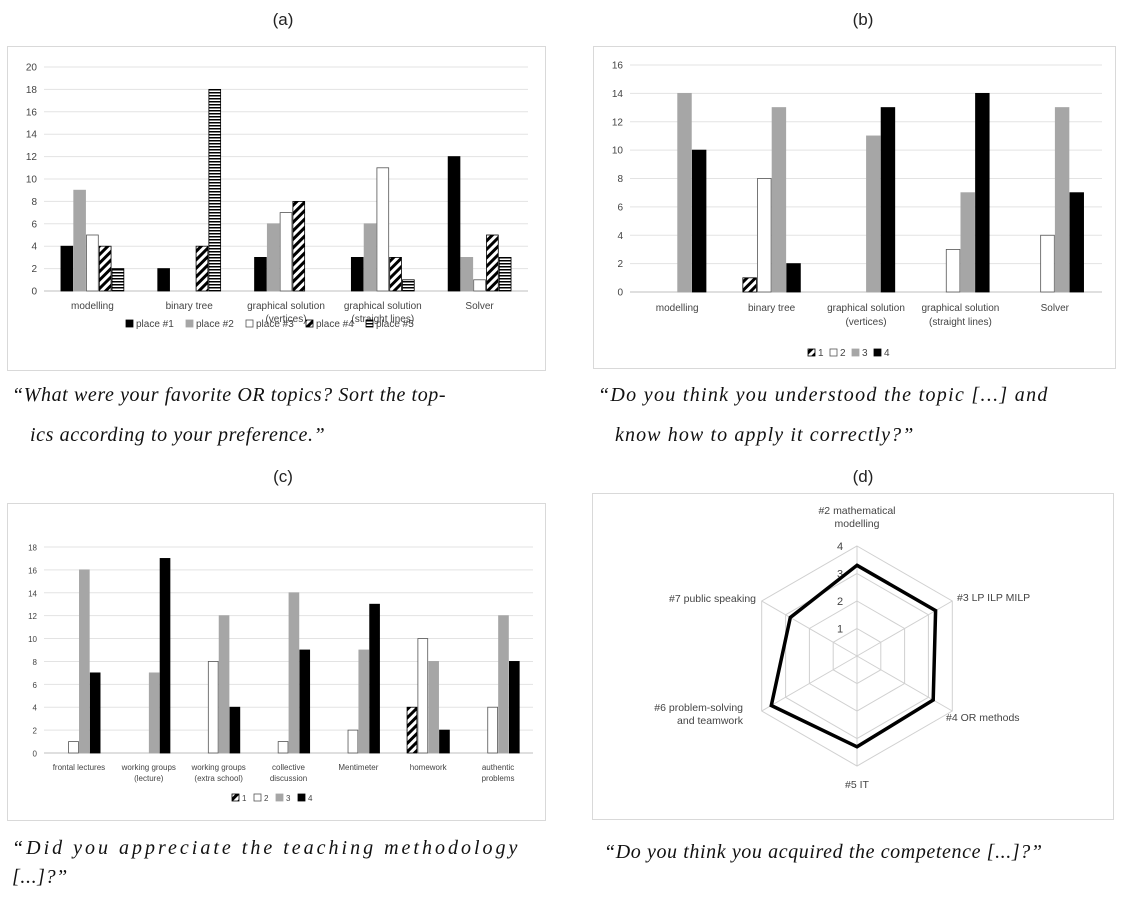 The height and width of the screenshot is (897, 1122). Describe the element at coordinates (35, 708) in the screenshot. I see `y-tick-label: 4` at that location.